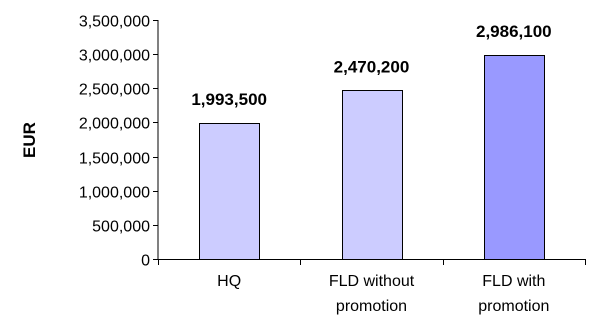  I want to click on x-axis: HQ FLD without promotion FLD with promotion, so click(372, 287).